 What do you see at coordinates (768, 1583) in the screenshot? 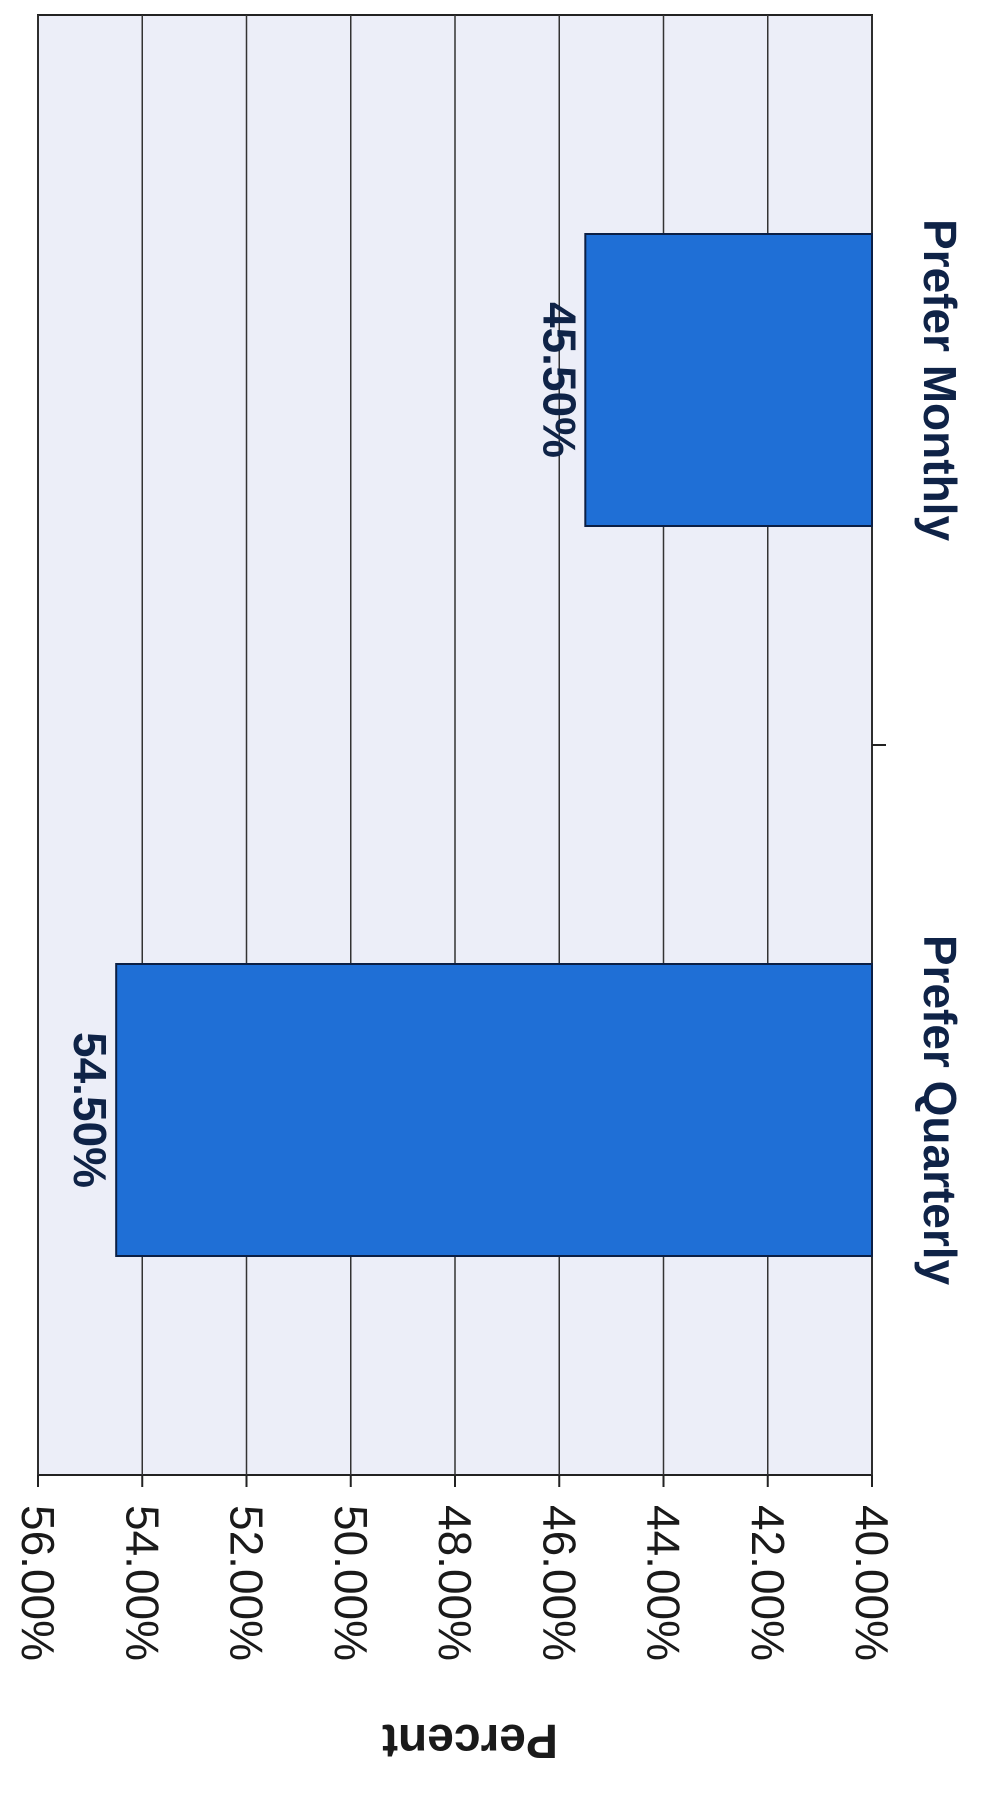
I see `y-tick-label: 42.00%` at bounding box center [768, 1583].